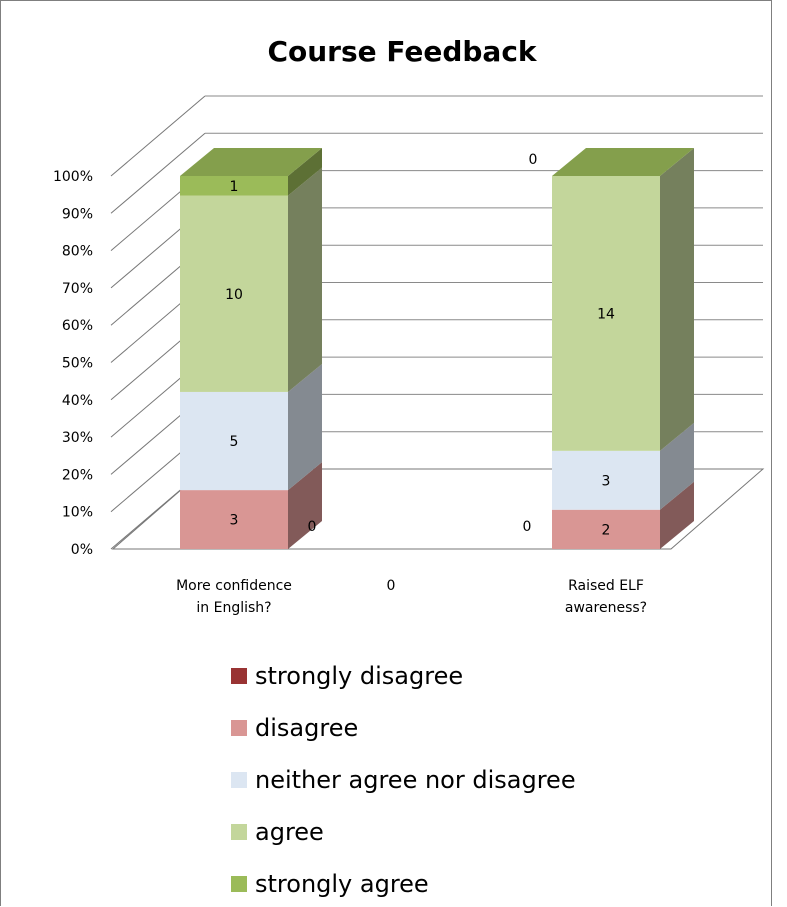 This screenshot has width=787, height=907. I want to click on bar-segment: 5, so click(251, 427).